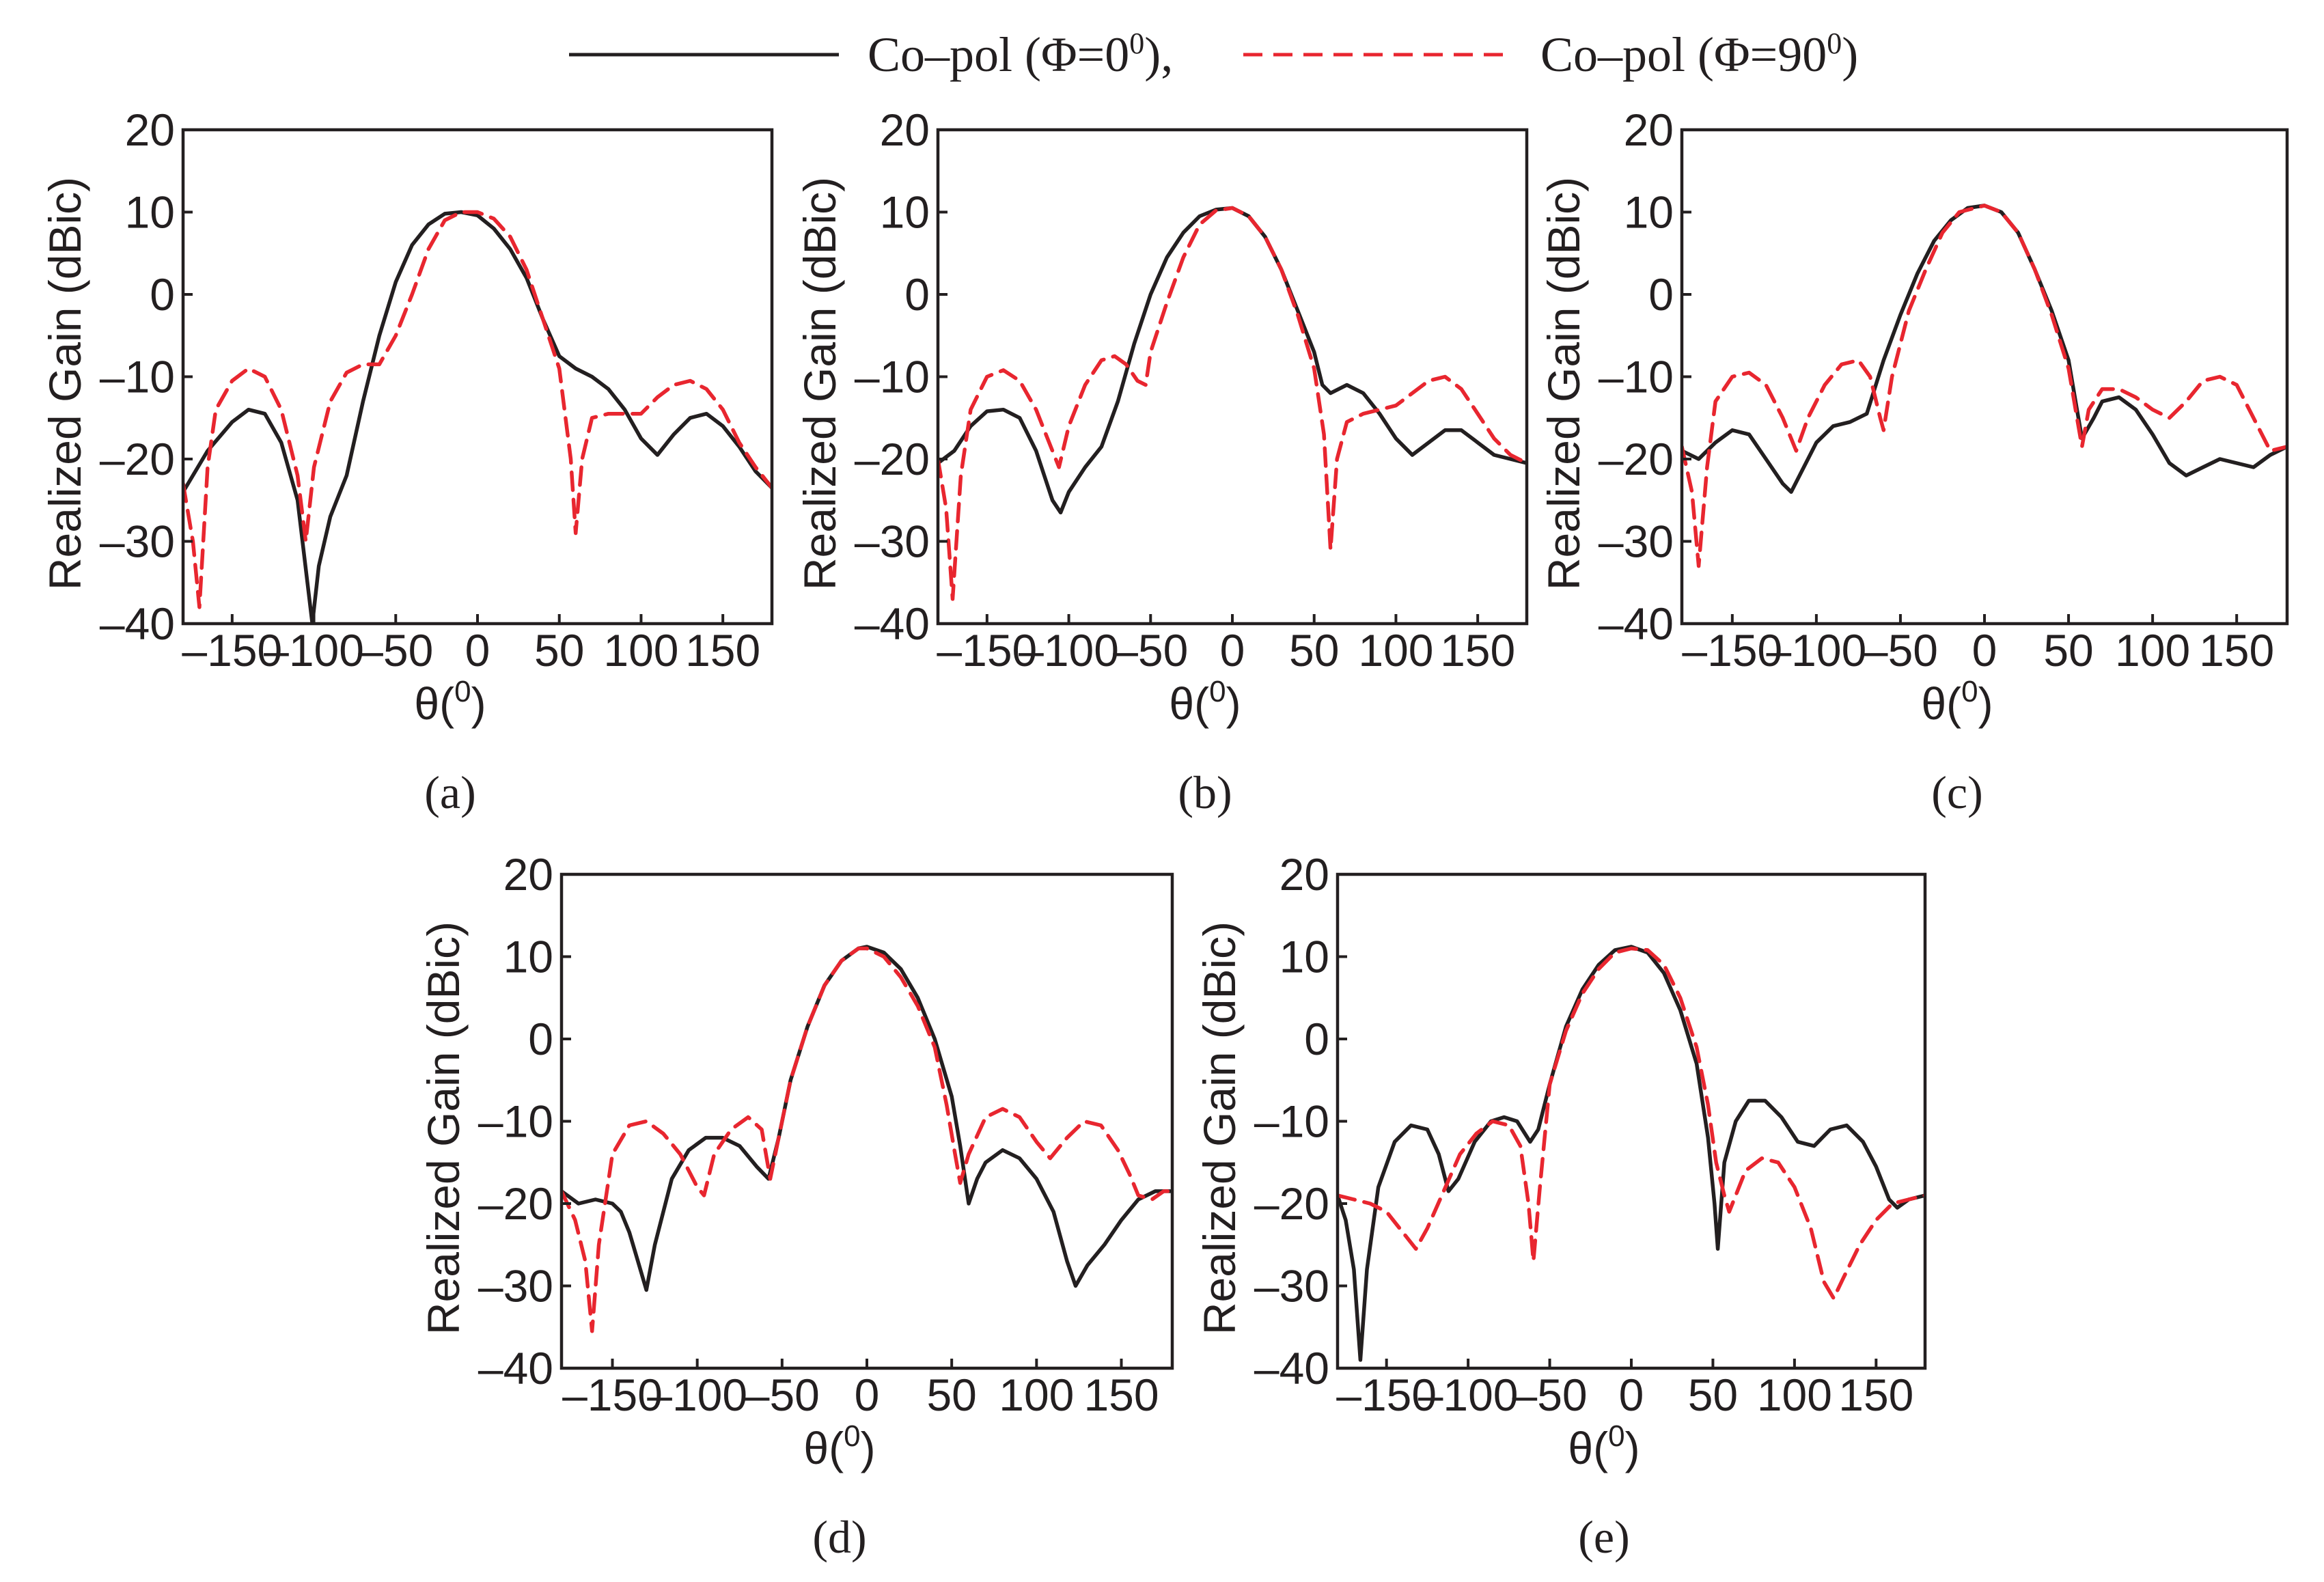 Image resolution: width=2324 pixels, height=1582 pixels. I want to click on panel-label: (c), so click(1956, 792).